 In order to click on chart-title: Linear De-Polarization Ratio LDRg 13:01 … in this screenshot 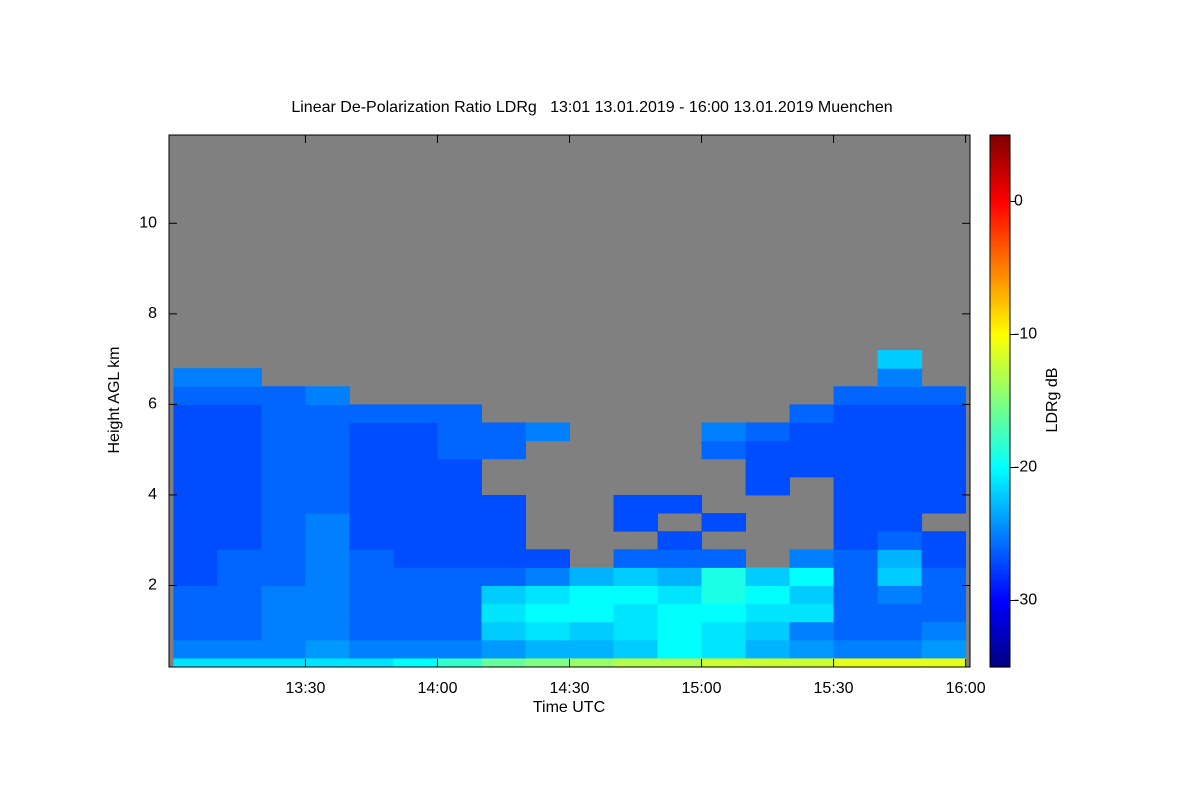, I will do `click(591, 107)`.